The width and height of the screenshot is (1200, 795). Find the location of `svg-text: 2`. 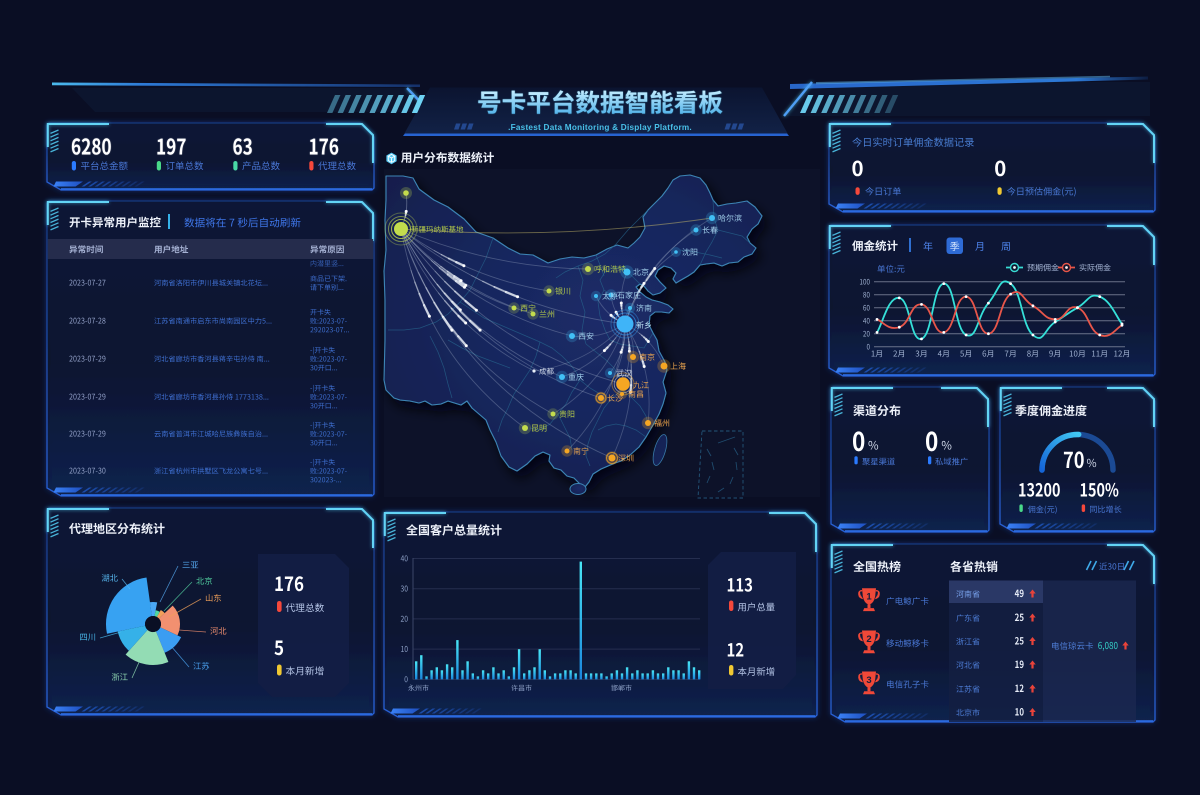

svg-text: 2 is located at coordinates (868, 639).